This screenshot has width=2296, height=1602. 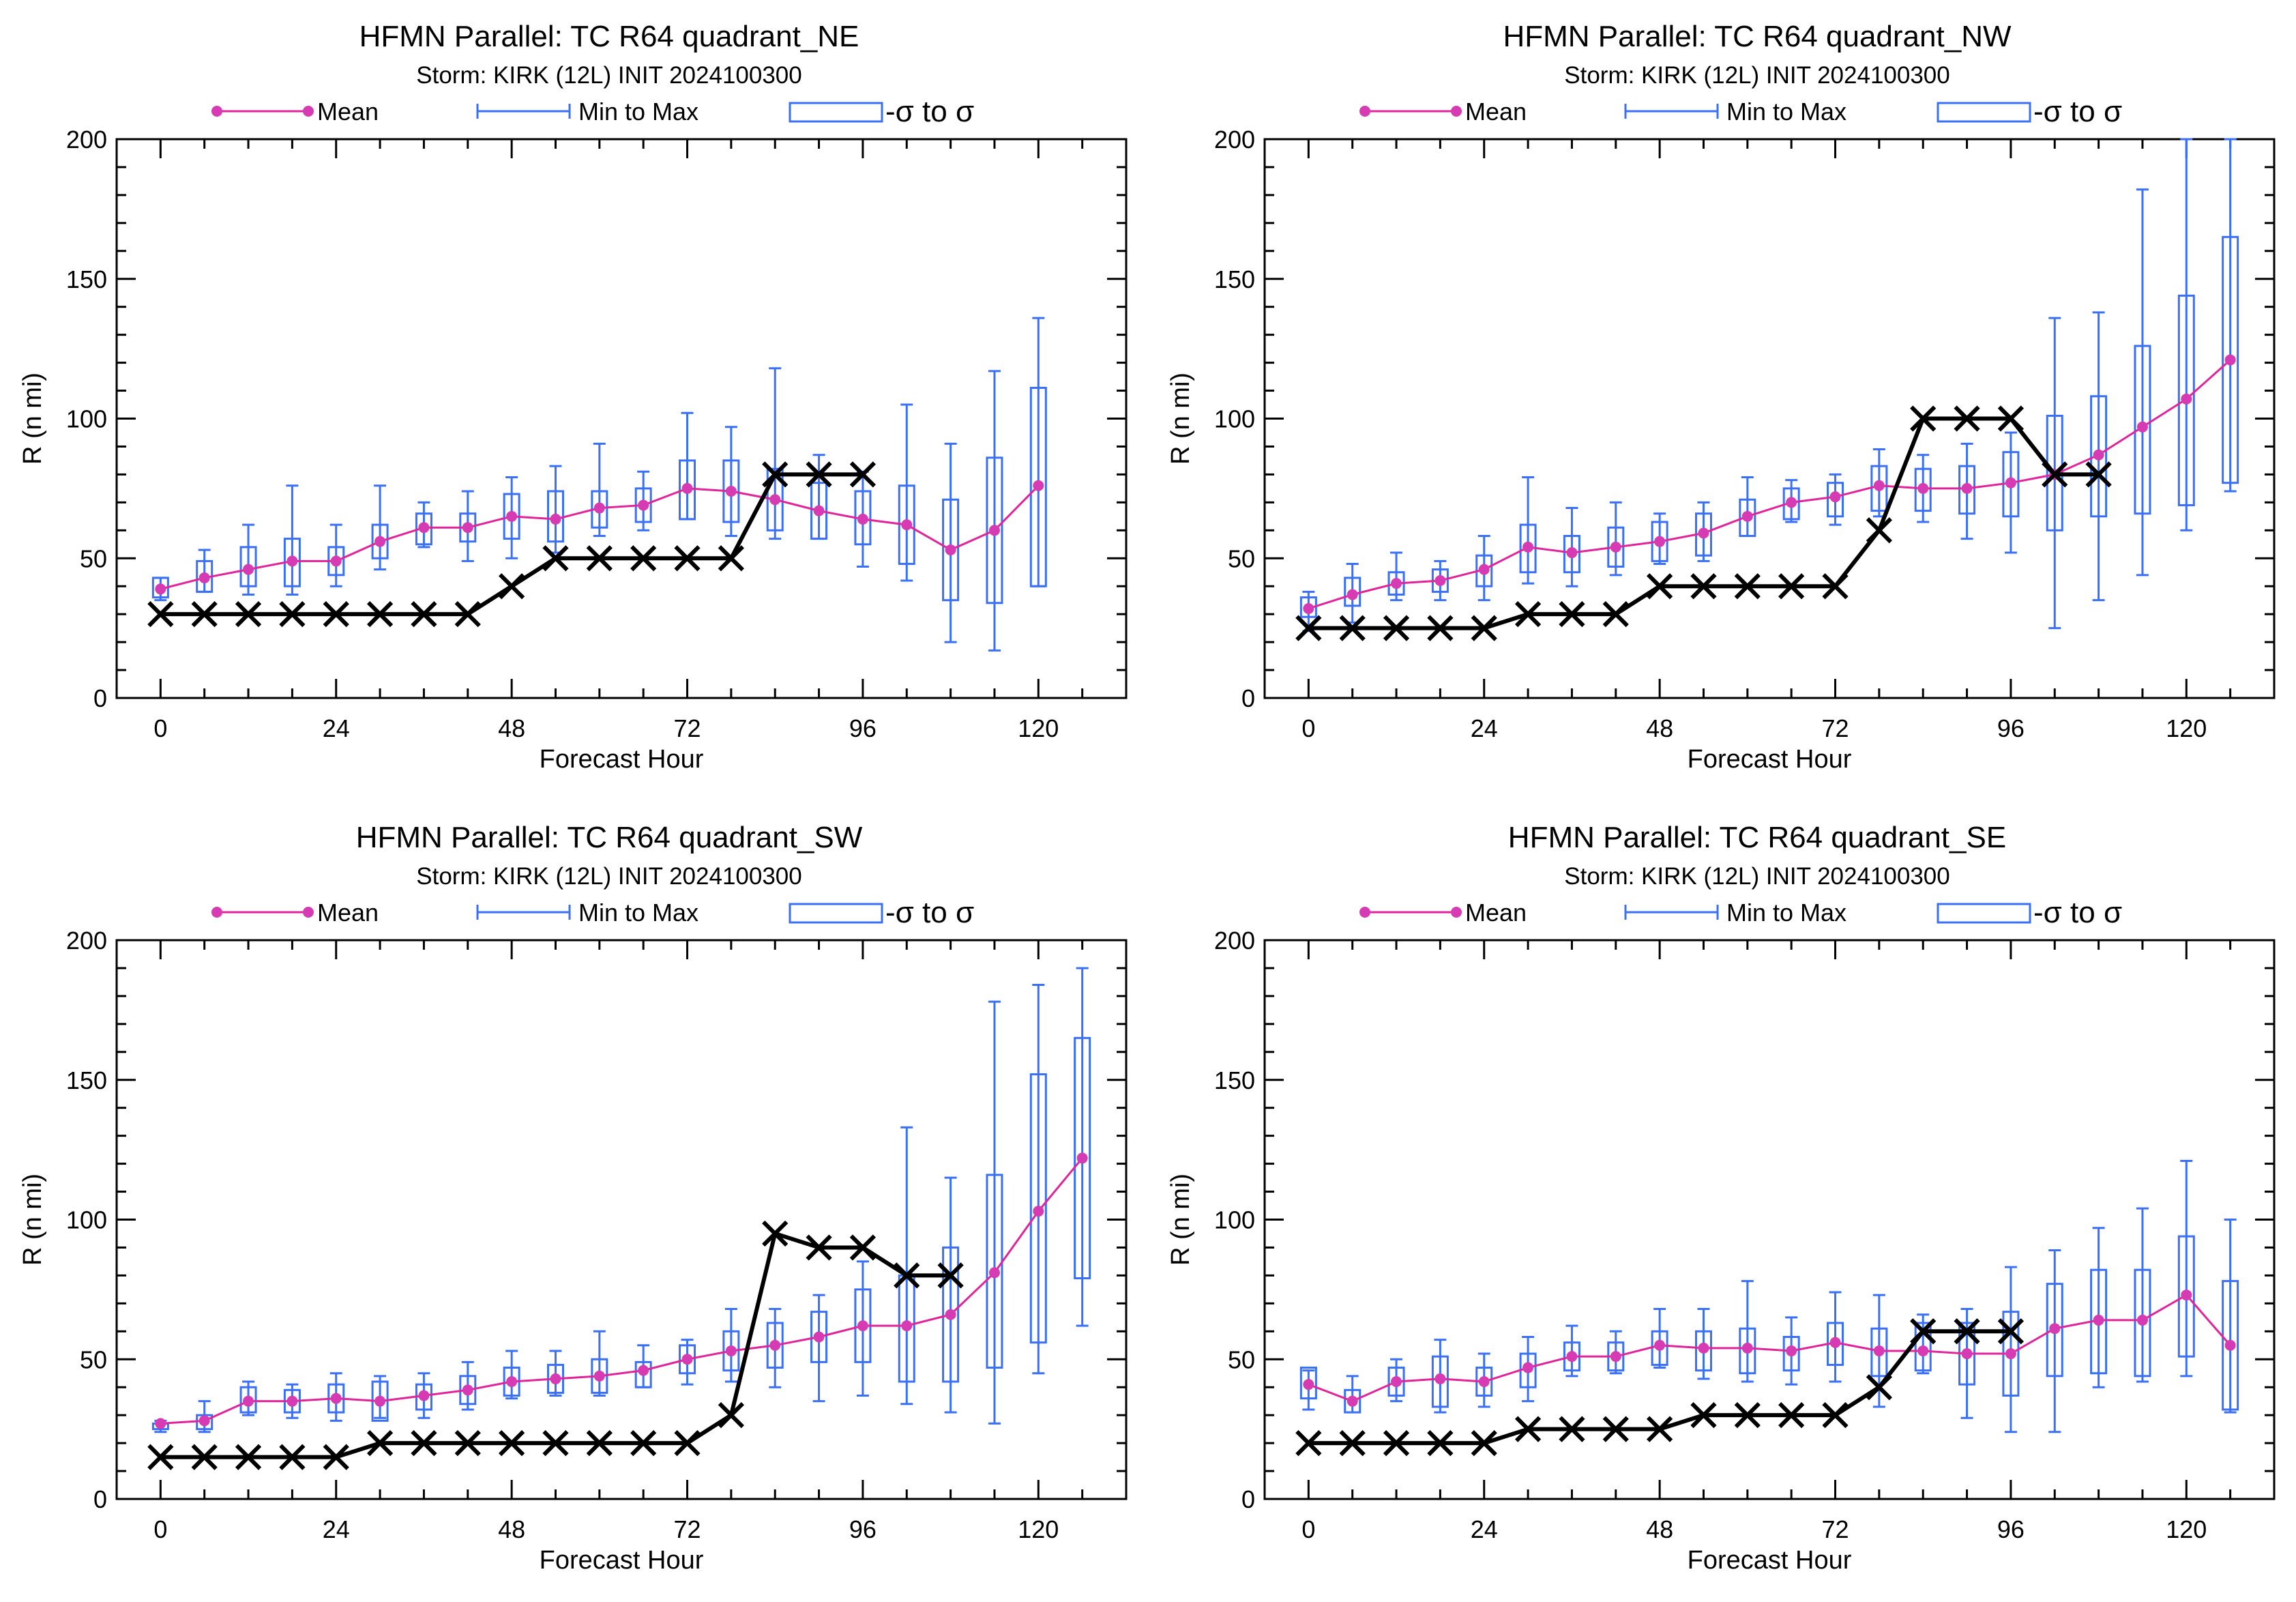 What do you see at coordinates (216, 112) in the screenshot?
I see `legend-mean-marker` at bounding box center [216, 112].